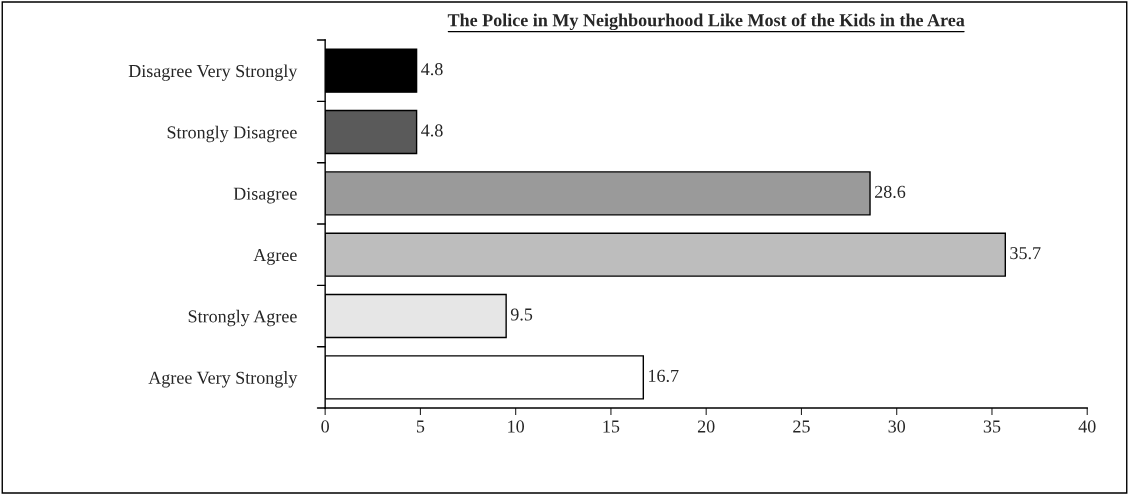 Image resolution: width=1129 pixels, height=494 pixels. I want to click on x-tick-label: 15, so click(611, 426).